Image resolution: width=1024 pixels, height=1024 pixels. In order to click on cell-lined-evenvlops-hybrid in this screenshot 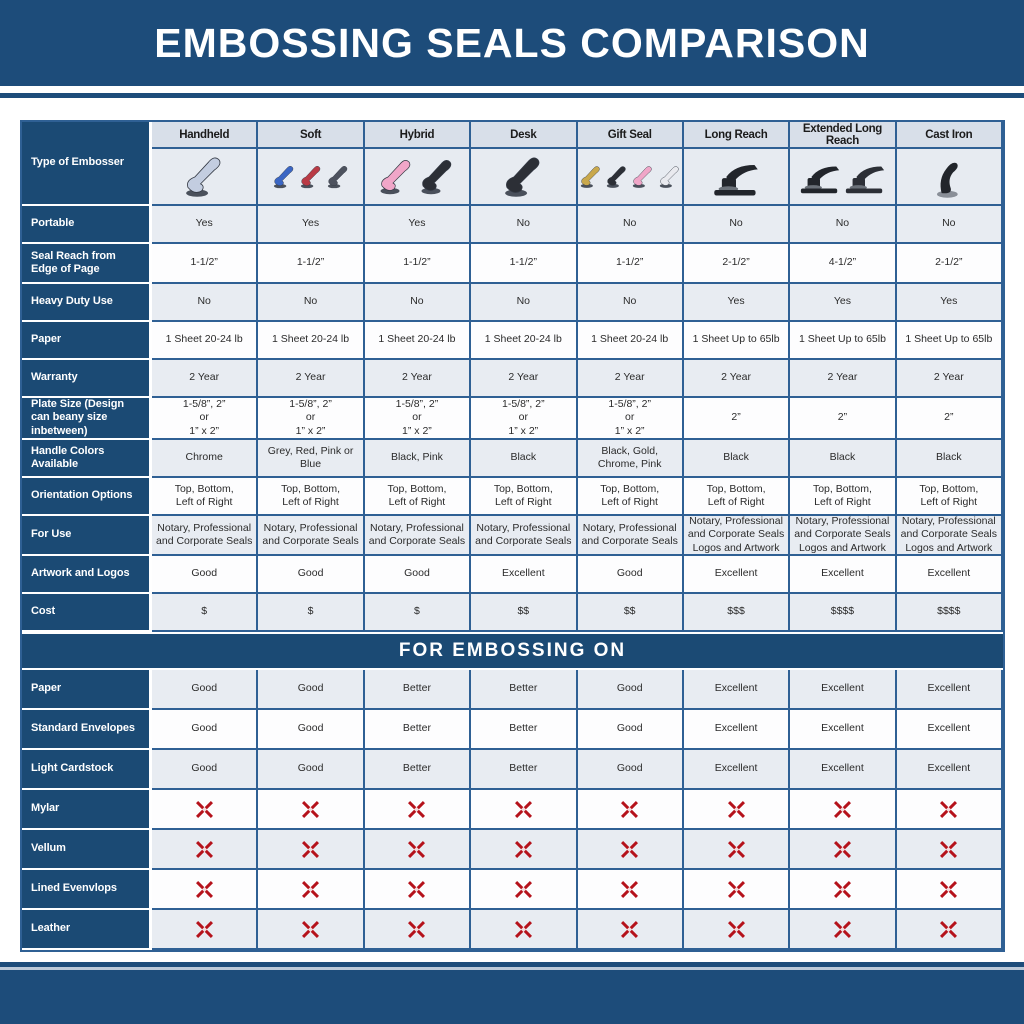, I will do `click(418, 890)`.